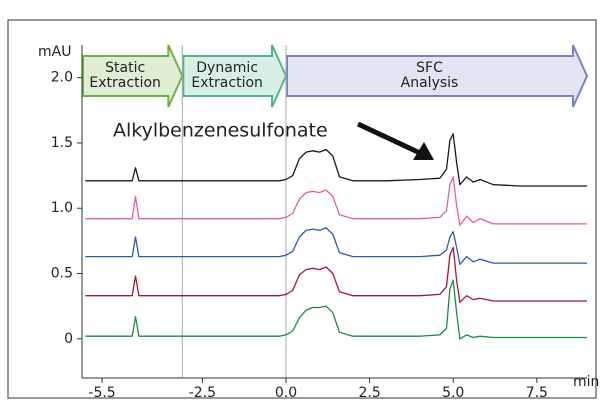 This screenshot has height=406, width=604. Describe the element at coordinates (62, 143) in the screenshot. I see `y-tick-label: 1.5` at that location.